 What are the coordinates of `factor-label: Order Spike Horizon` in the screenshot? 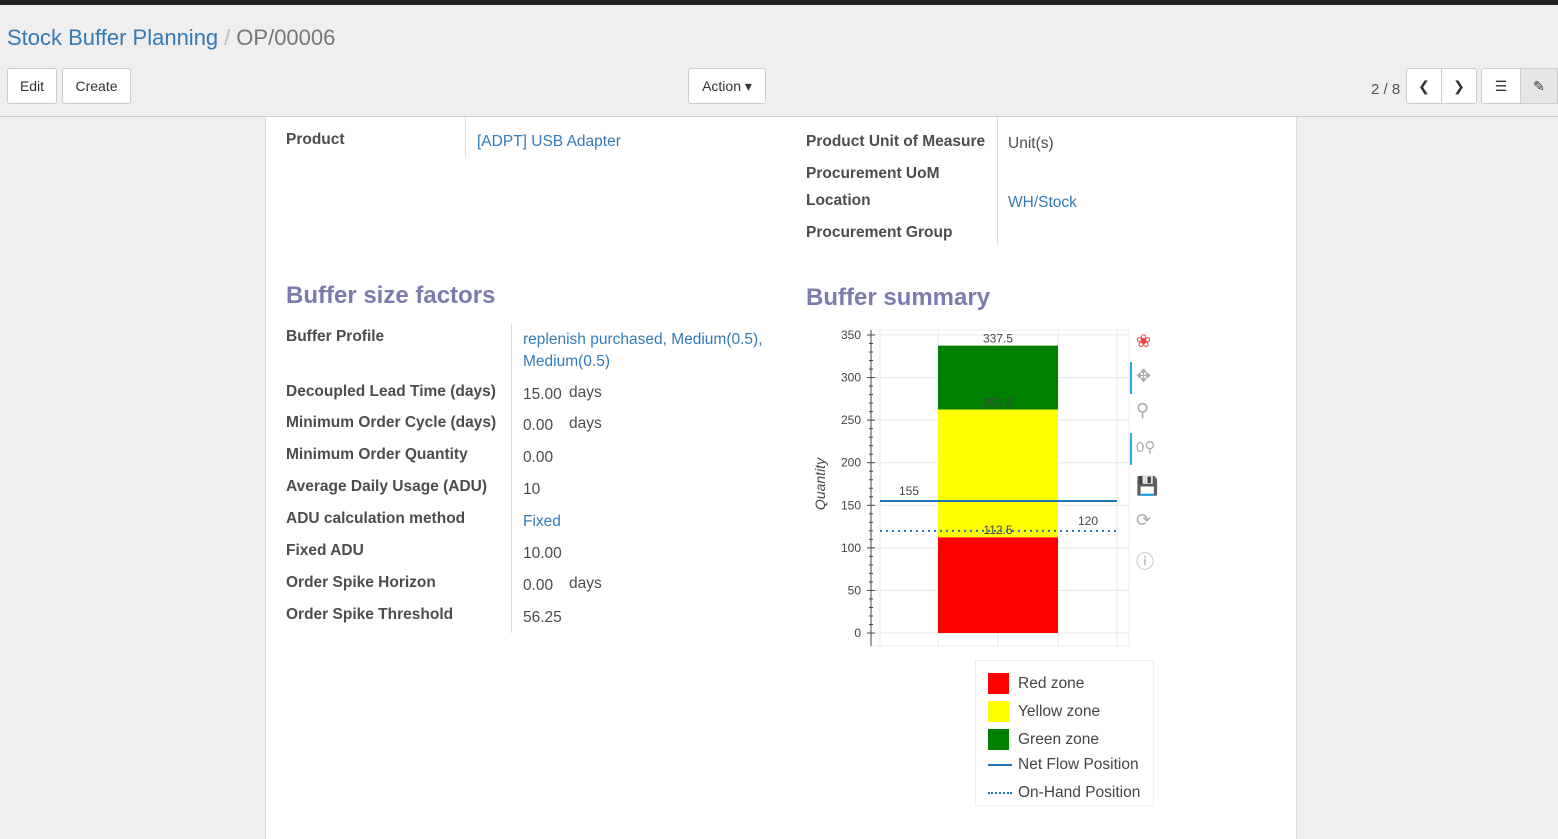 It's located at (361, 582).